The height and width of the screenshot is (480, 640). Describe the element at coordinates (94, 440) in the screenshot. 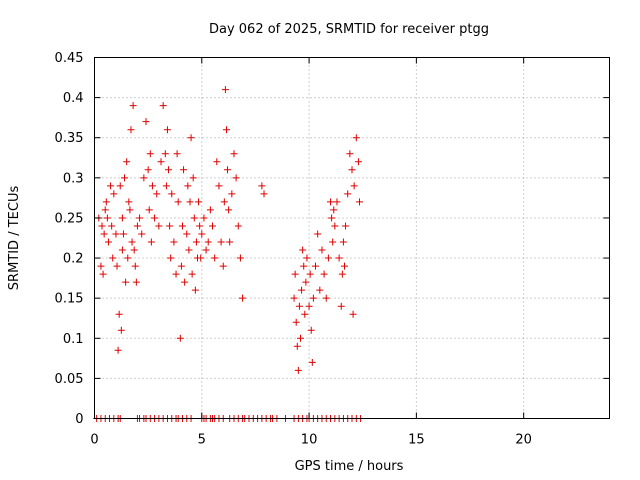

I see `x-tick-label: 0` at that location.